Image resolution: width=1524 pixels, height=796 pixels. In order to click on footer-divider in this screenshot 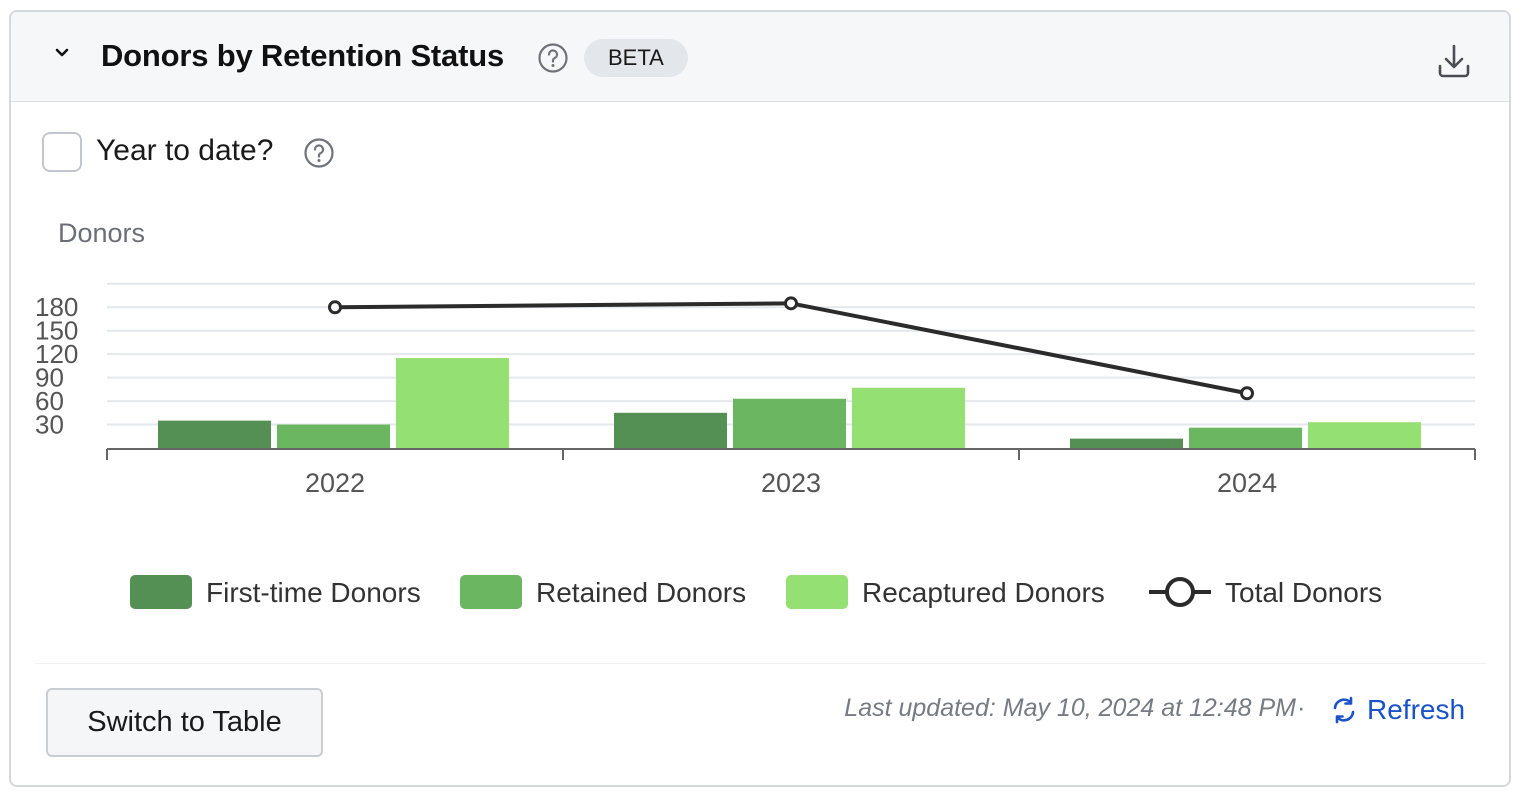, I will do `click(761, 663)`.